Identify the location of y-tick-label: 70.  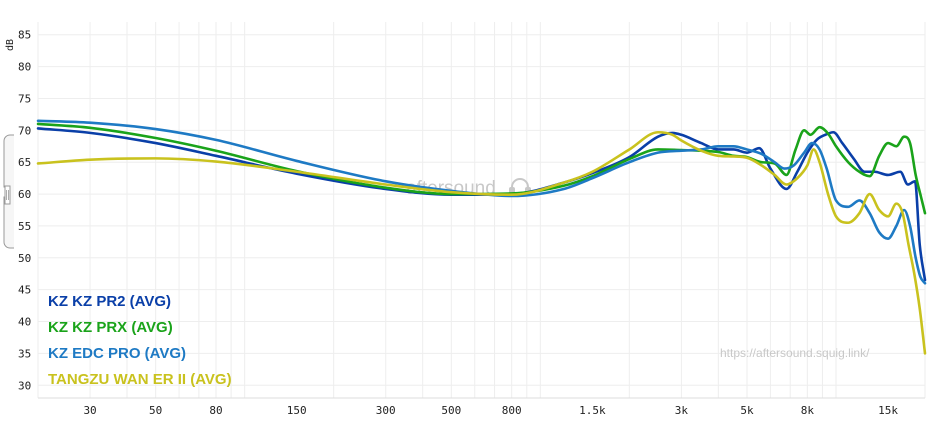
(24, 130).